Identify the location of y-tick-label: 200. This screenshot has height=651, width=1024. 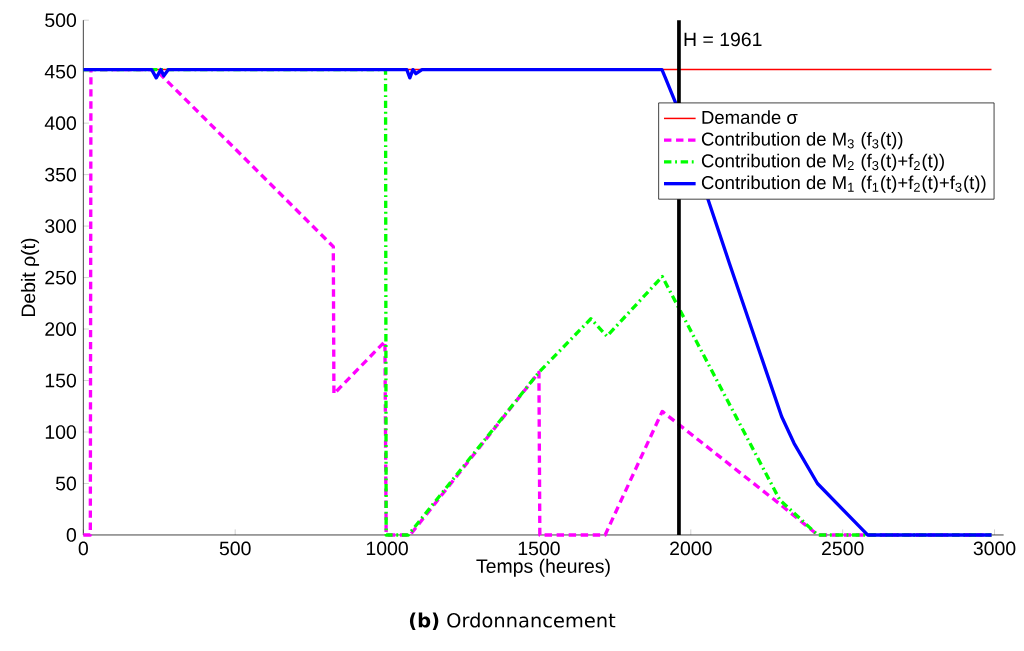
(61, 329).